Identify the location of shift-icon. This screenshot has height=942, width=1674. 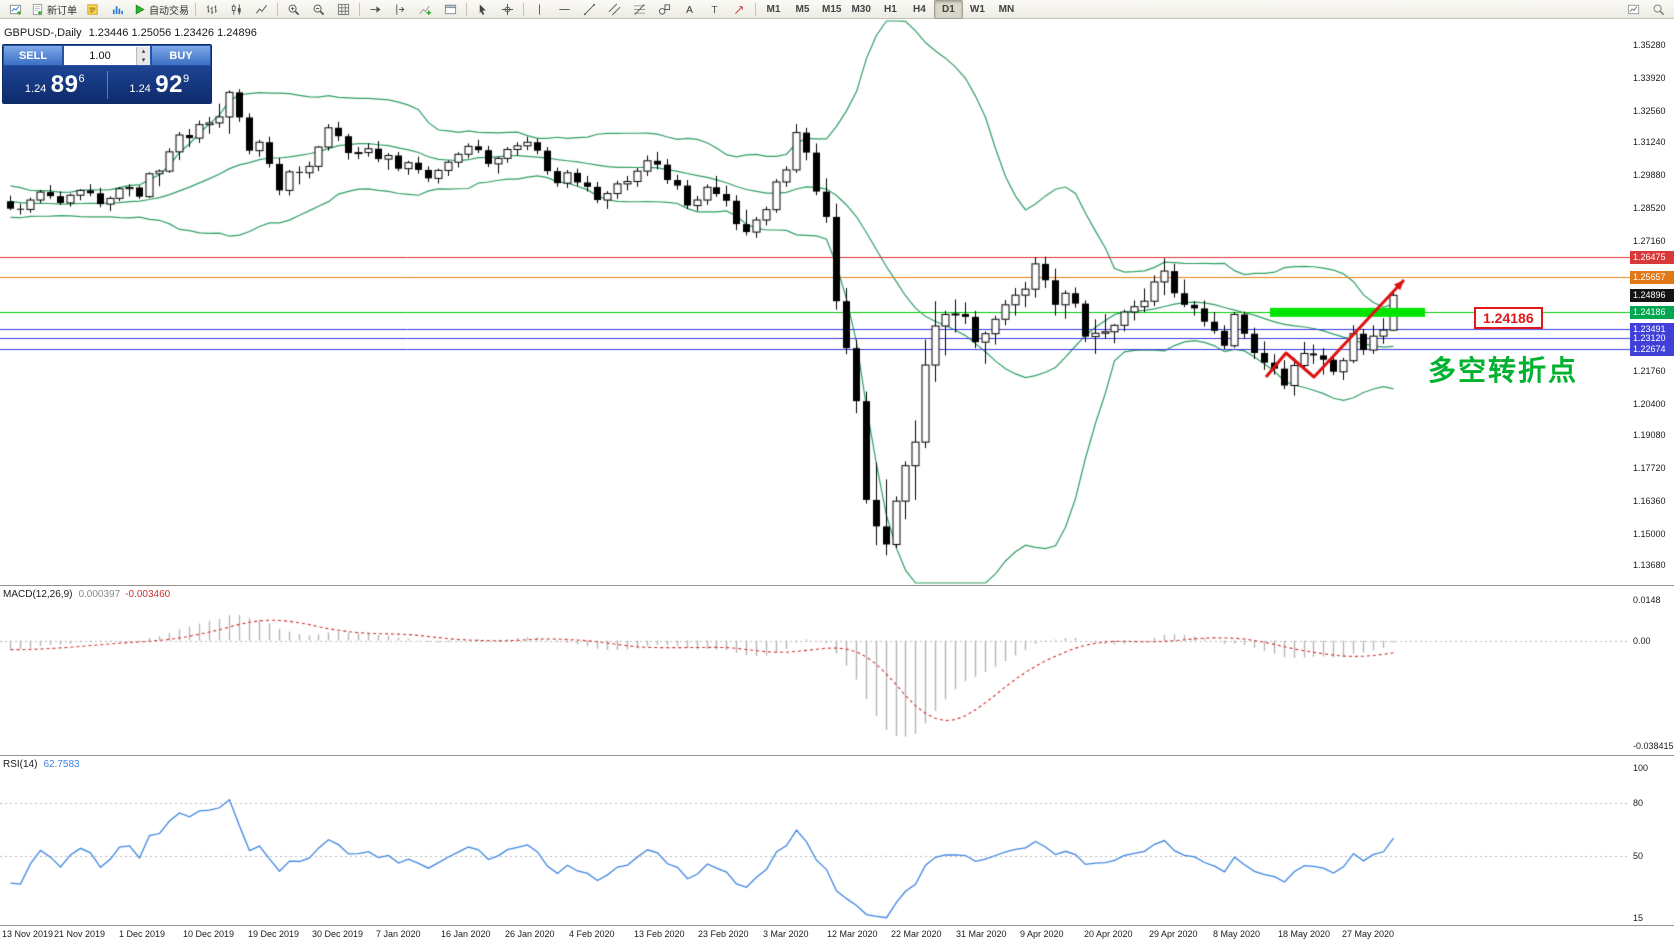
(400, 9).